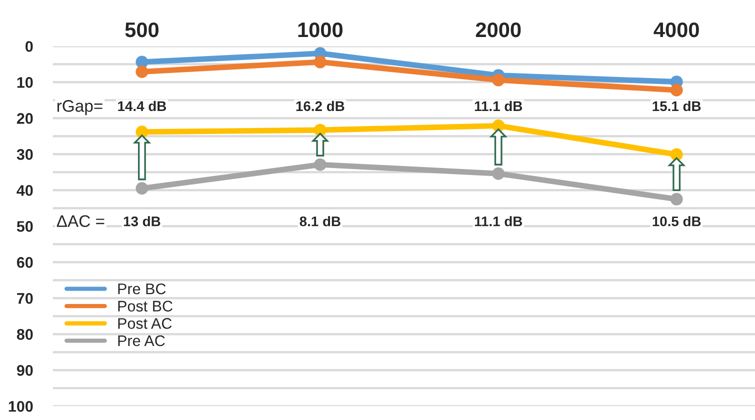 Image resolution: width=755 pixels, height=420 pixels. What do you see at coordinates (142, 288) in the screenshot?
I see `legend-label: Pre BC` at bounding box center [142, 288].